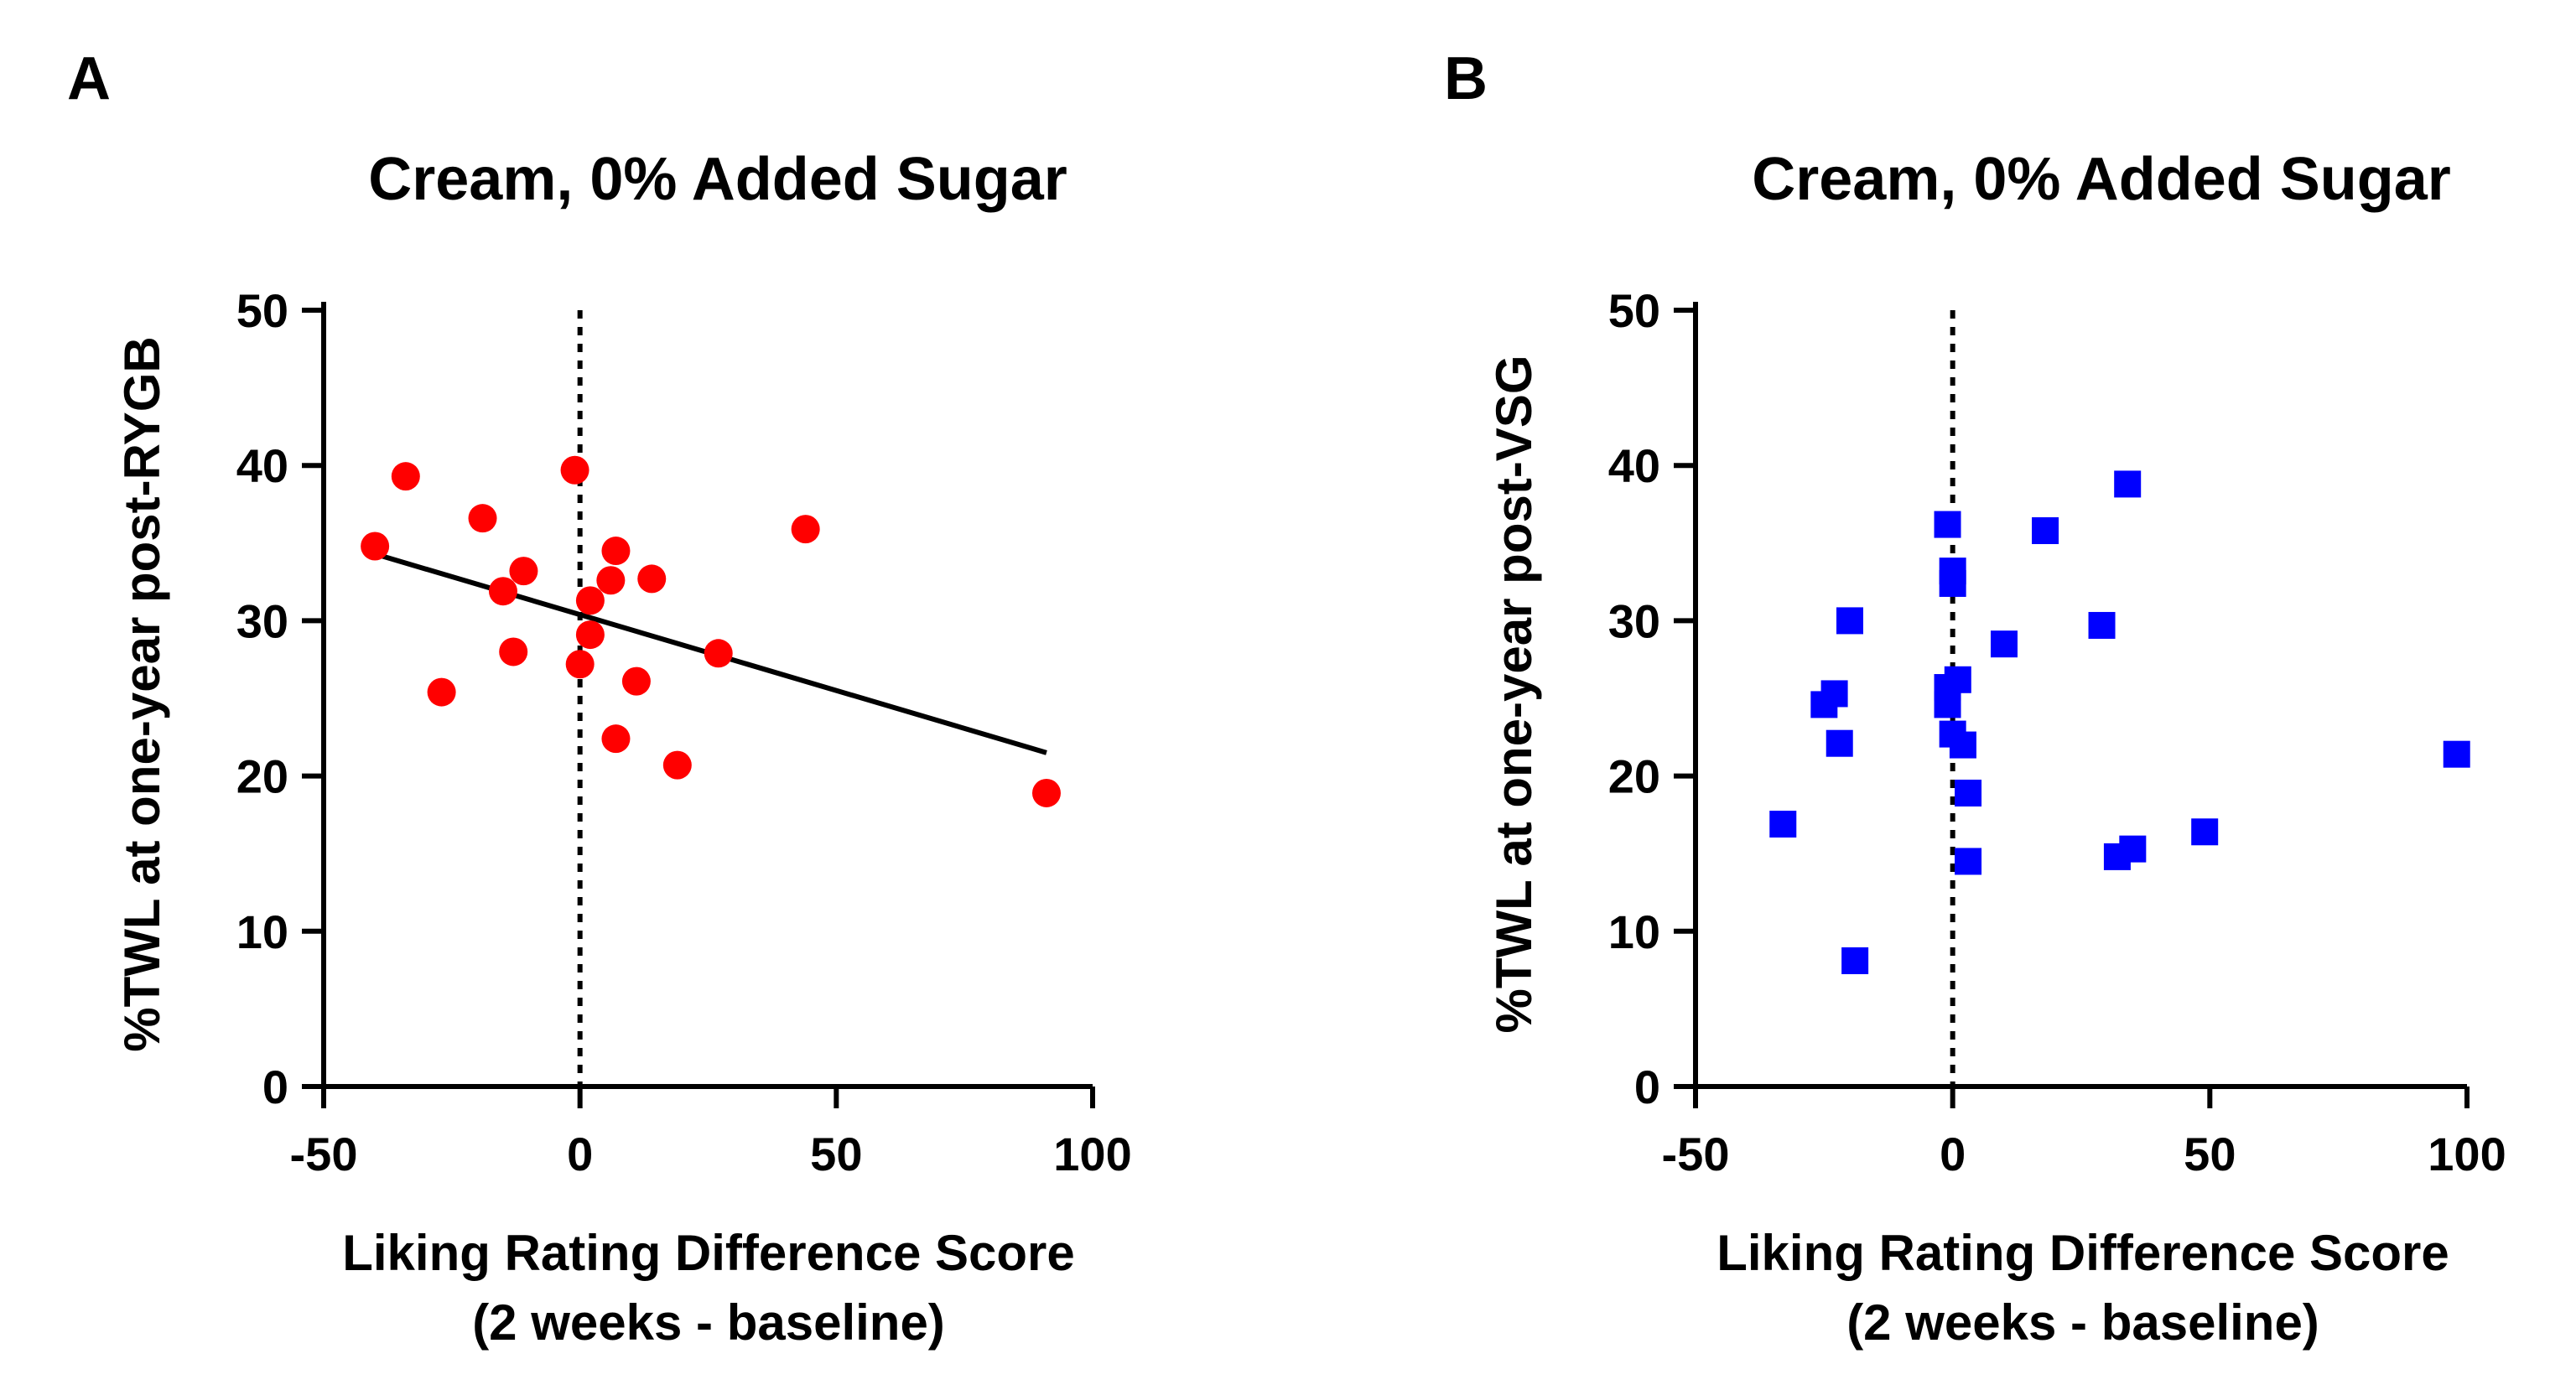 This screenshot has width=2576, height=1390. I want to click on panel-b-x-tick-label: -50, so click(1696, 1154).